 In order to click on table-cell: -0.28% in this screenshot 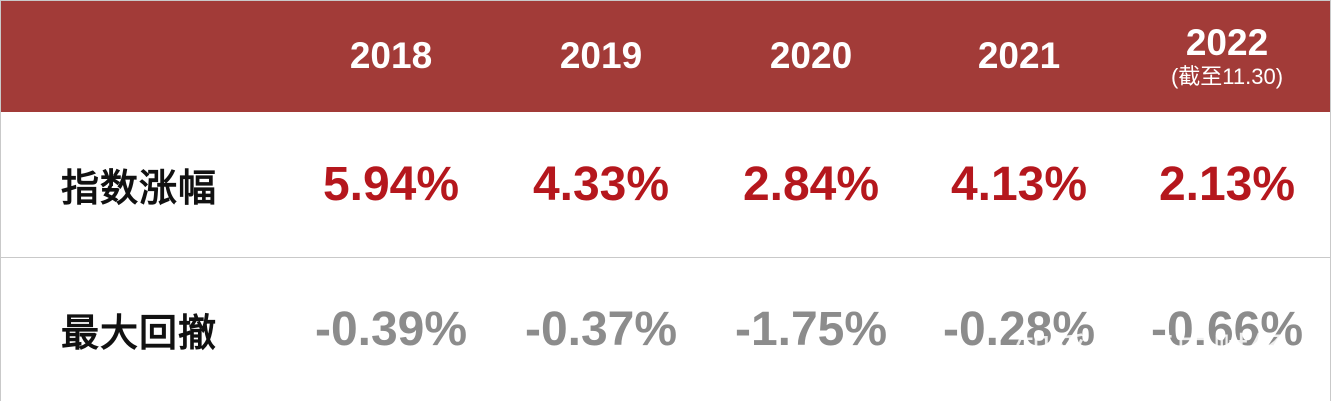, I will do `click(1019, 329)`.